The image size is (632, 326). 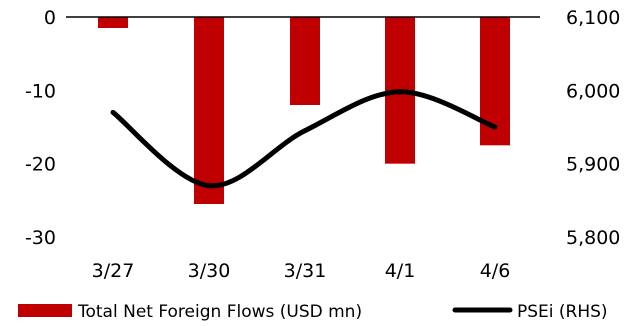 What do you see at coordinates (305, 271) in the screenshot?
I see `x-tick-label: 3/31` at bounding box center [305, 271].